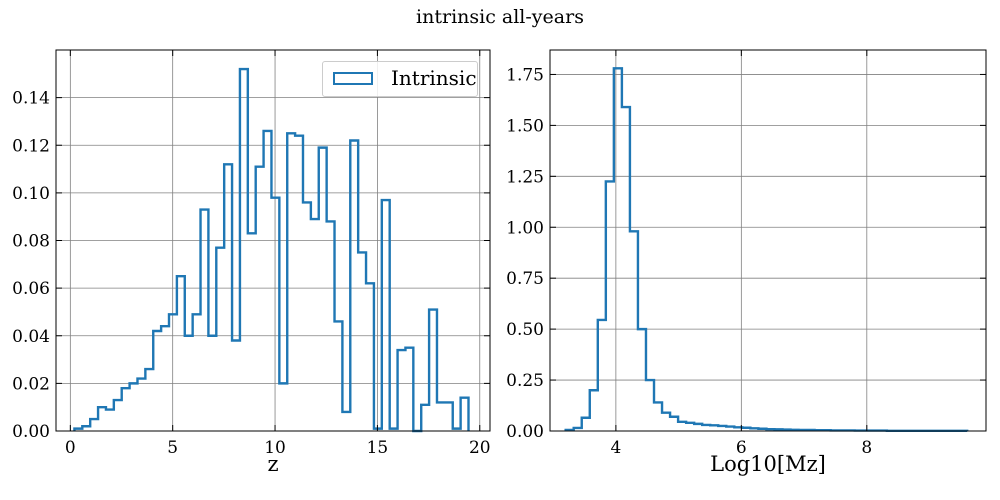 The height and width of the screenshot is (500, 1000). Describe the element at coordinates (525, 75) in the screenshot. I see `y-tick-label: 1.75` at that location.